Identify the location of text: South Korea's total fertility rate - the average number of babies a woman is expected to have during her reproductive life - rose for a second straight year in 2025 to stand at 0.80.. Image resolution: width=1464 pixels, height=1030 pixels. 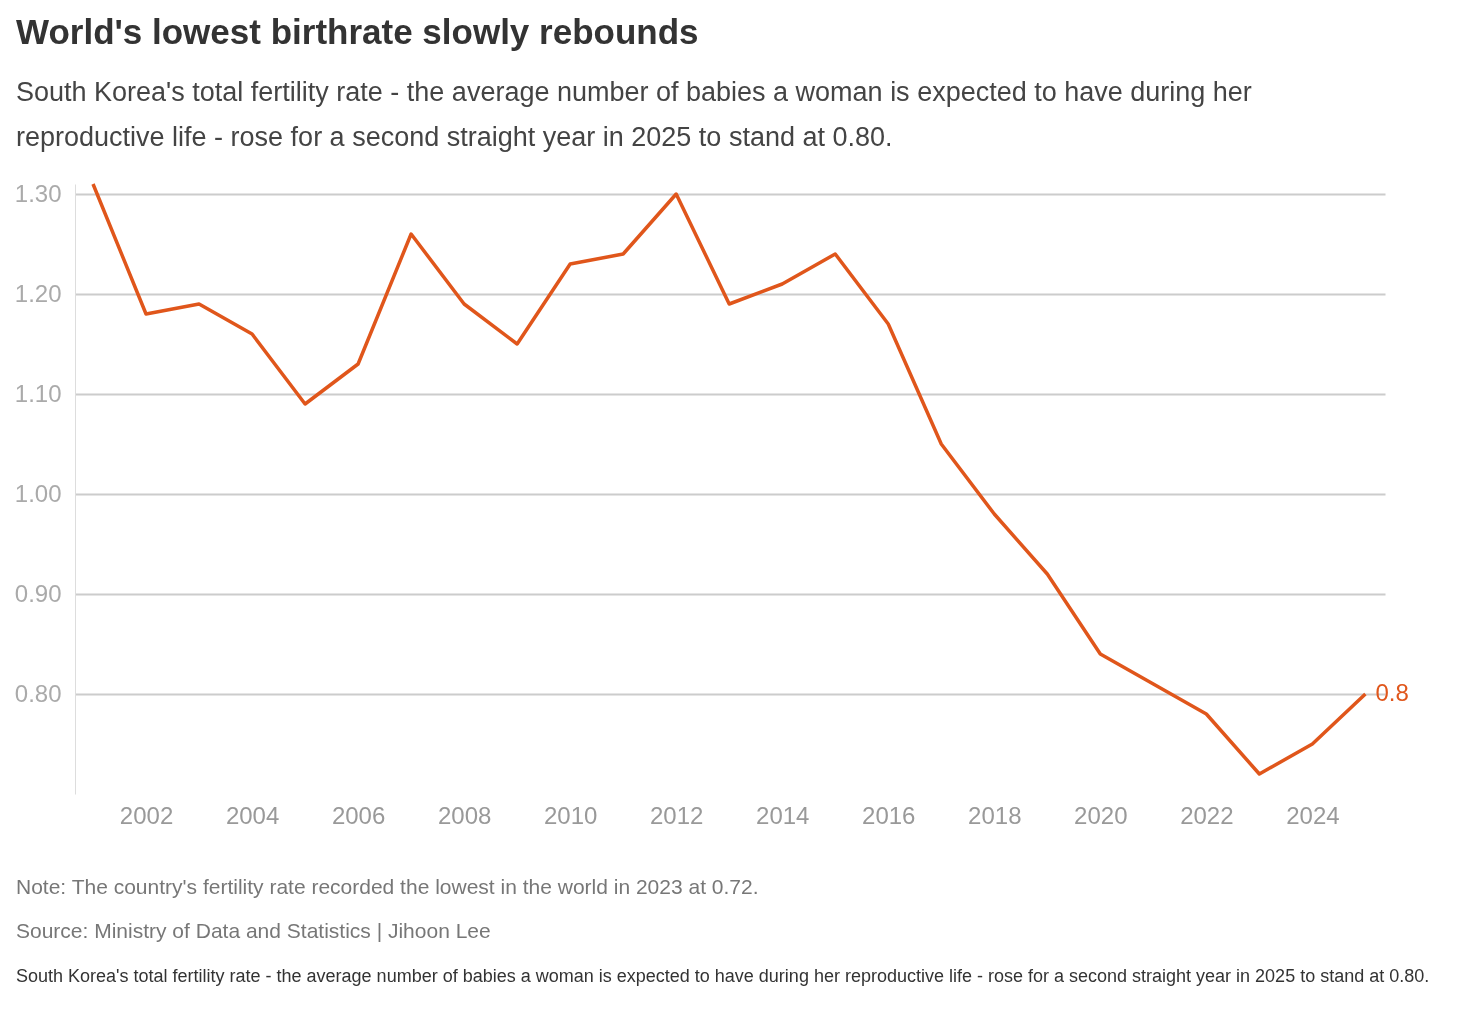
(723, 976).